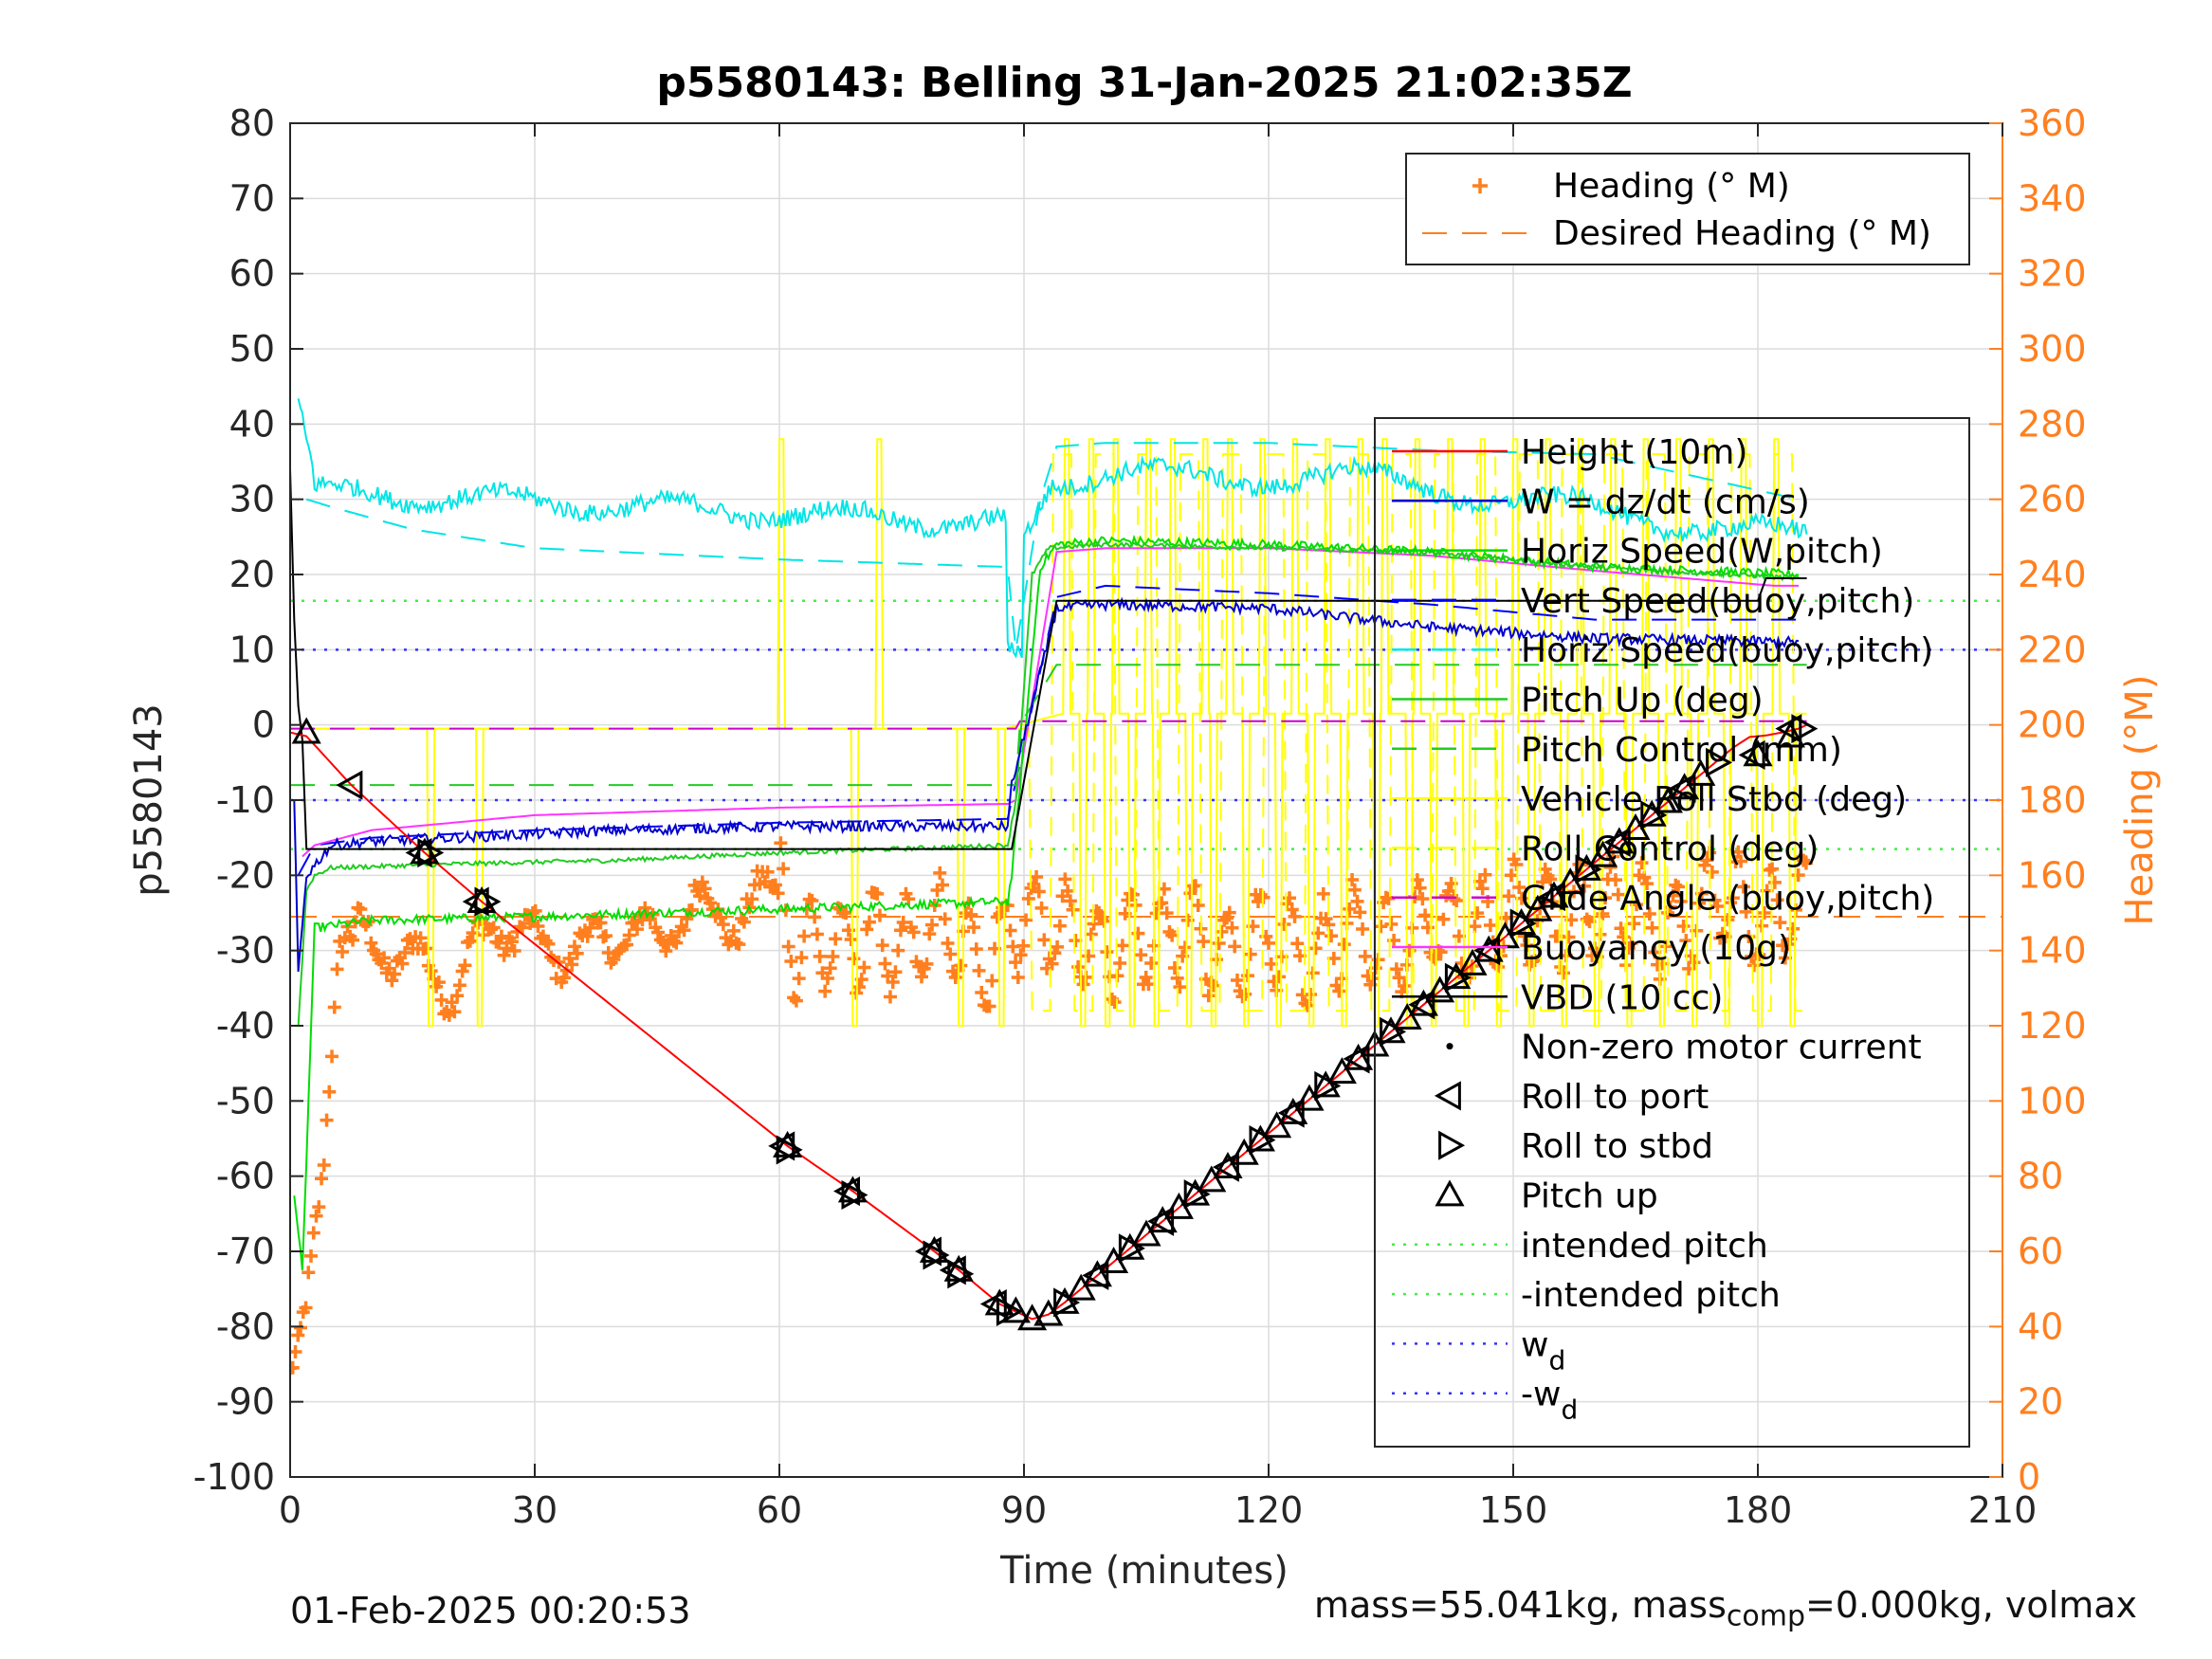 Image resolution: width=2212 pixels, height=1659 pixels. Describe the element at coordinates (2052, 649) in the screenshot. I see `right-y-tick-label: 220` at that location.